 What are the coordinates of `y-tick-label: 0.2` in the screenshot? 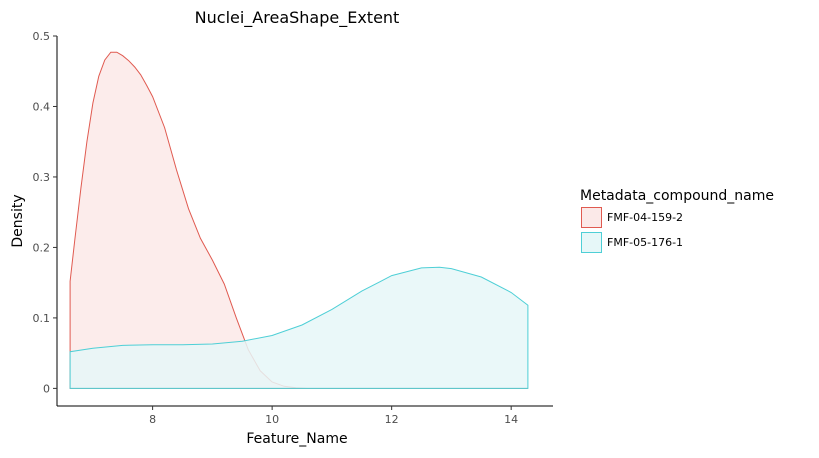 It's located at (42, 247).